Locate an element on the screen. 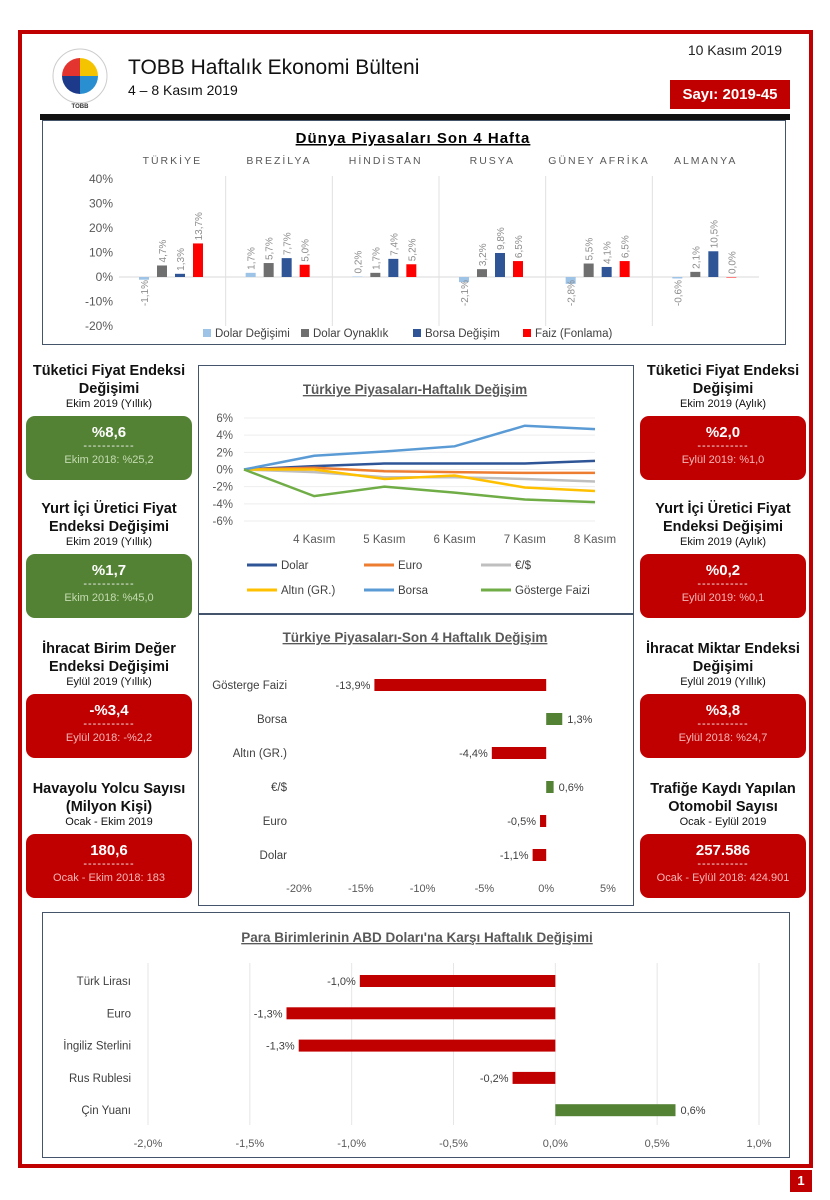 This screenshot has width=830, height=1200. chart-title: Türkiye Piyasaları-Haftalık Değişim is located at coordinates (415, 389).